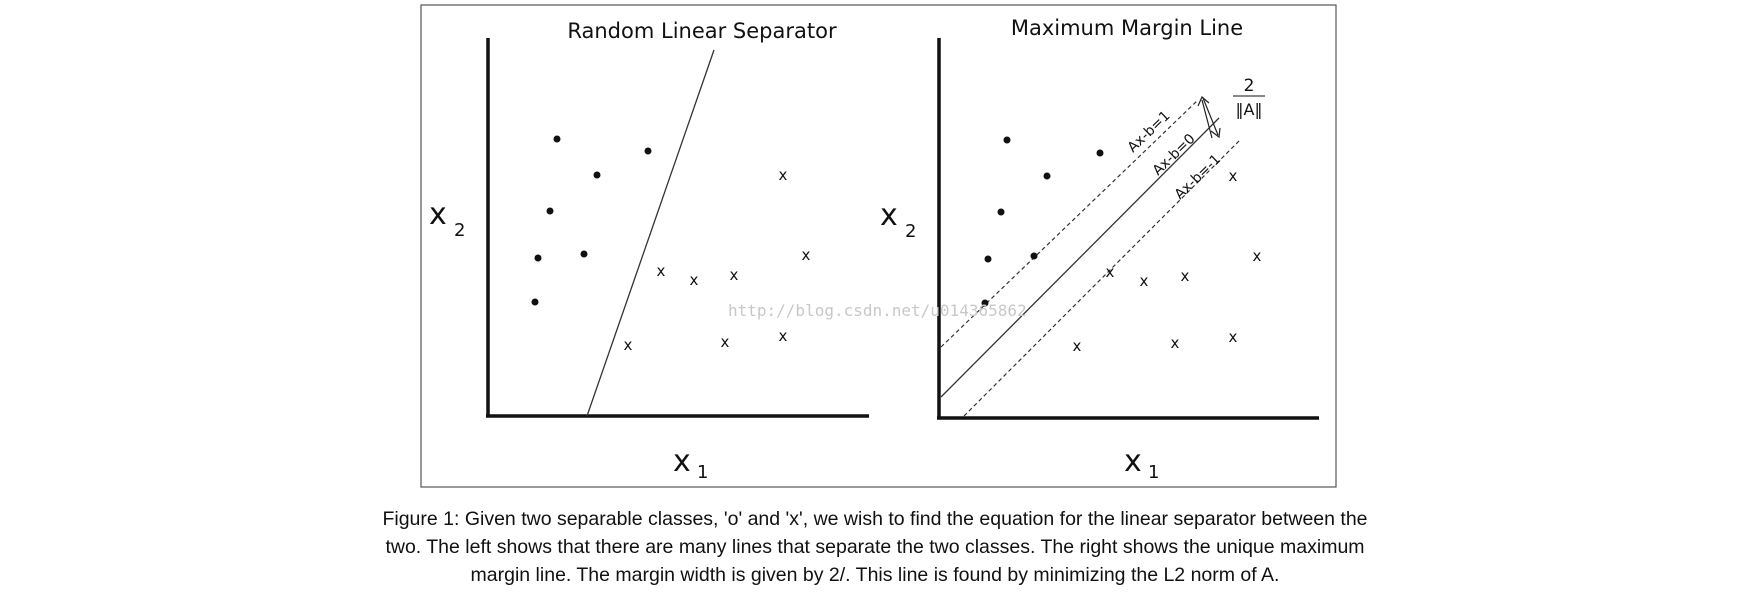 The image size is (1746, 598). What do you see at coordinates (1167, 261) in the screenshot?
I see `right-x-points: x x x x x x x x` at bounding box center [1167, 261].